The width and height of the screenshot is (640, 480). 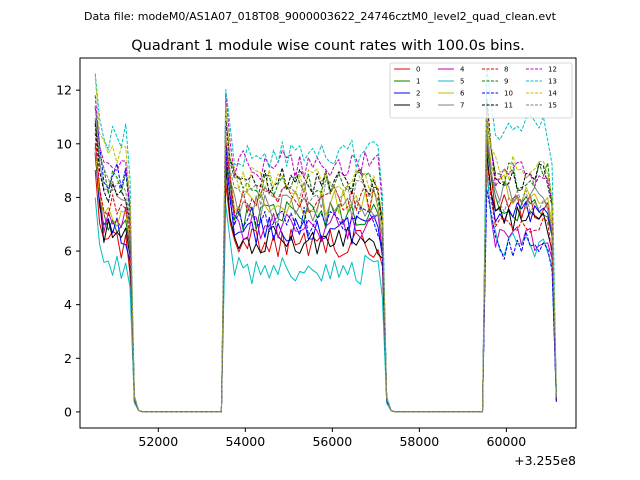 I want to click on legend-label: 1, so click(x=418, y=82).